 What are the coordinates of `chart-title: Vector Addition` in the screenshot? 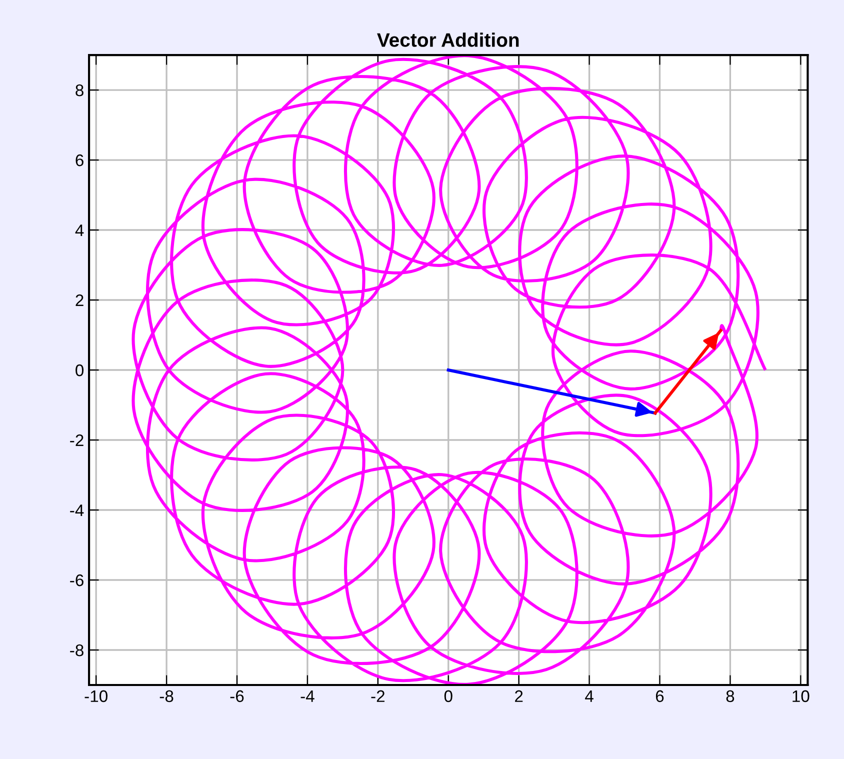 It's located at (448, 39).